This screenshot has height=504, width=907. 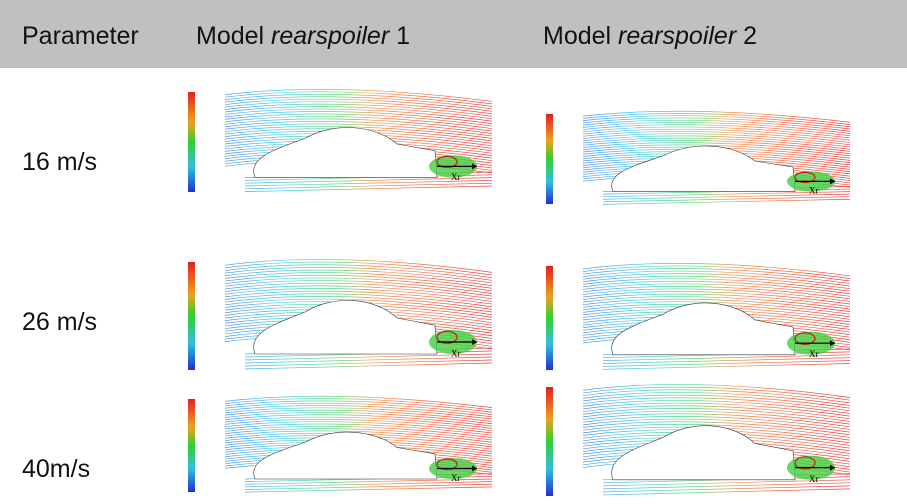 What do you see at coordinates (577, 36) in the screenshot?
I see `model-prefix: Model` at bounding box center [577, 36].